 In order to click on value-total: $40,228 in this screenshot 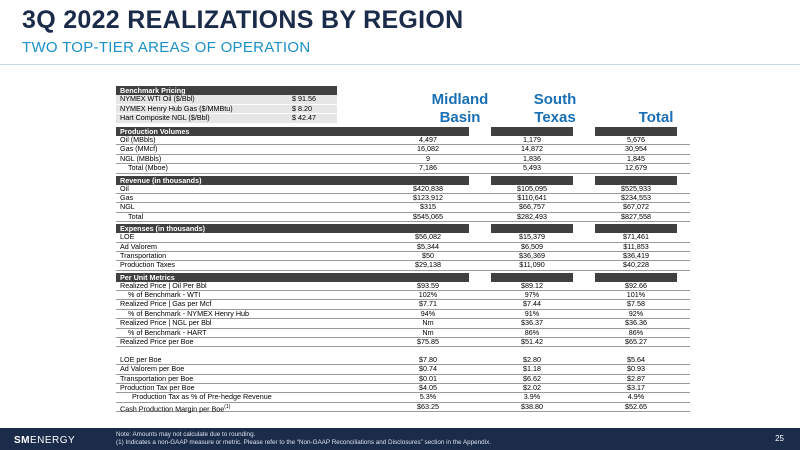, I will do `click(636, 265)`.